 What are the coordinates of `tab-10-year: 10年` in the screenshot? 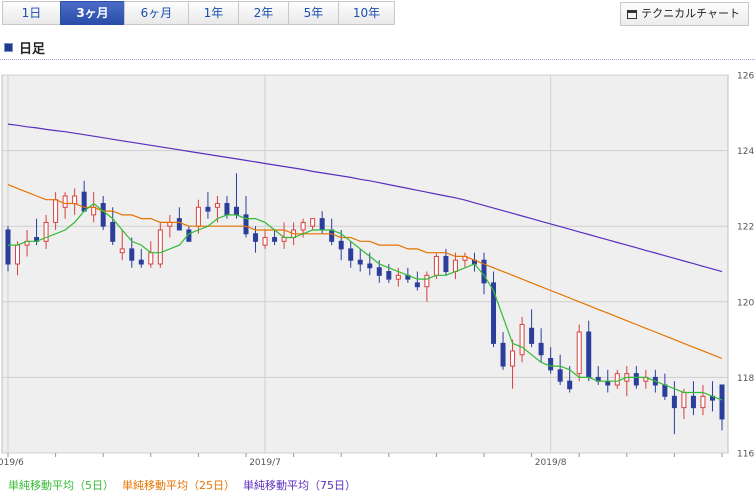 It's located at (366, 13).